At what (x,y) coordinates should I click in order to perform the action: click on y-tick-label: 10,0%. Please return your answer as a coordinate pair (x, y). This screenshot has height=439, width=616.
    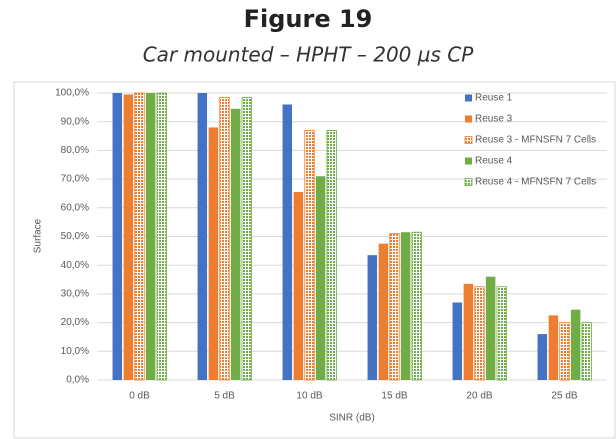
    Looking at the image, I should click on (75, 351).